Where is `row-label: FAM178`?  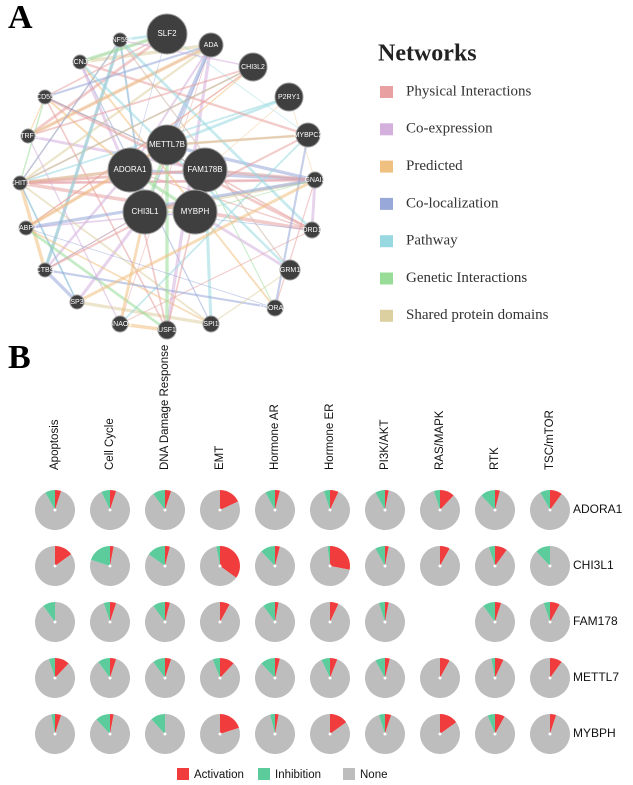 row-label: FAM178 is located at coordinates (595, 621).